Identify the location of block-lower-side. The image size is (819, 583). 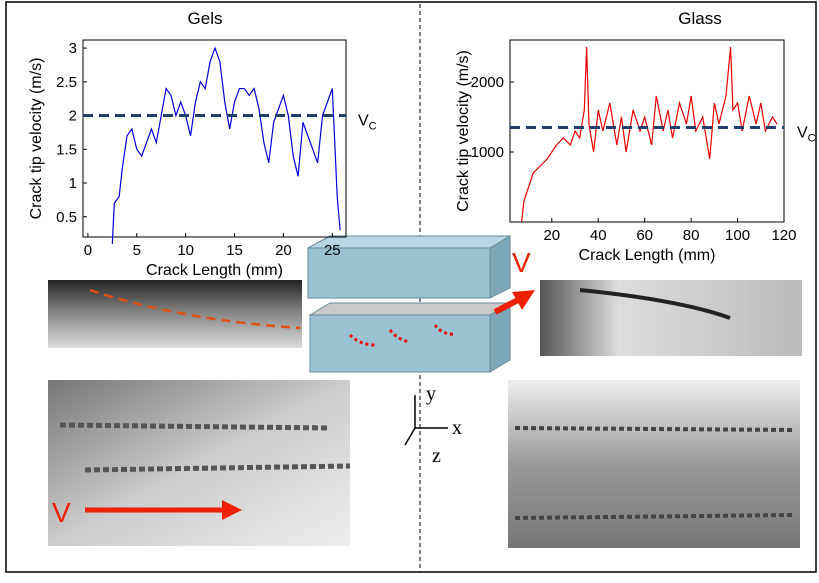
(500, 337).